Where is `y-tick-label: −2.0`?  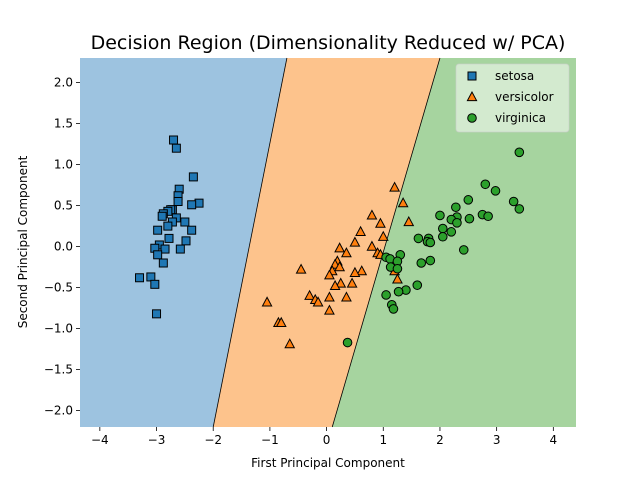
y-tick-label: −2.0 is located at coordinates (58, 411).